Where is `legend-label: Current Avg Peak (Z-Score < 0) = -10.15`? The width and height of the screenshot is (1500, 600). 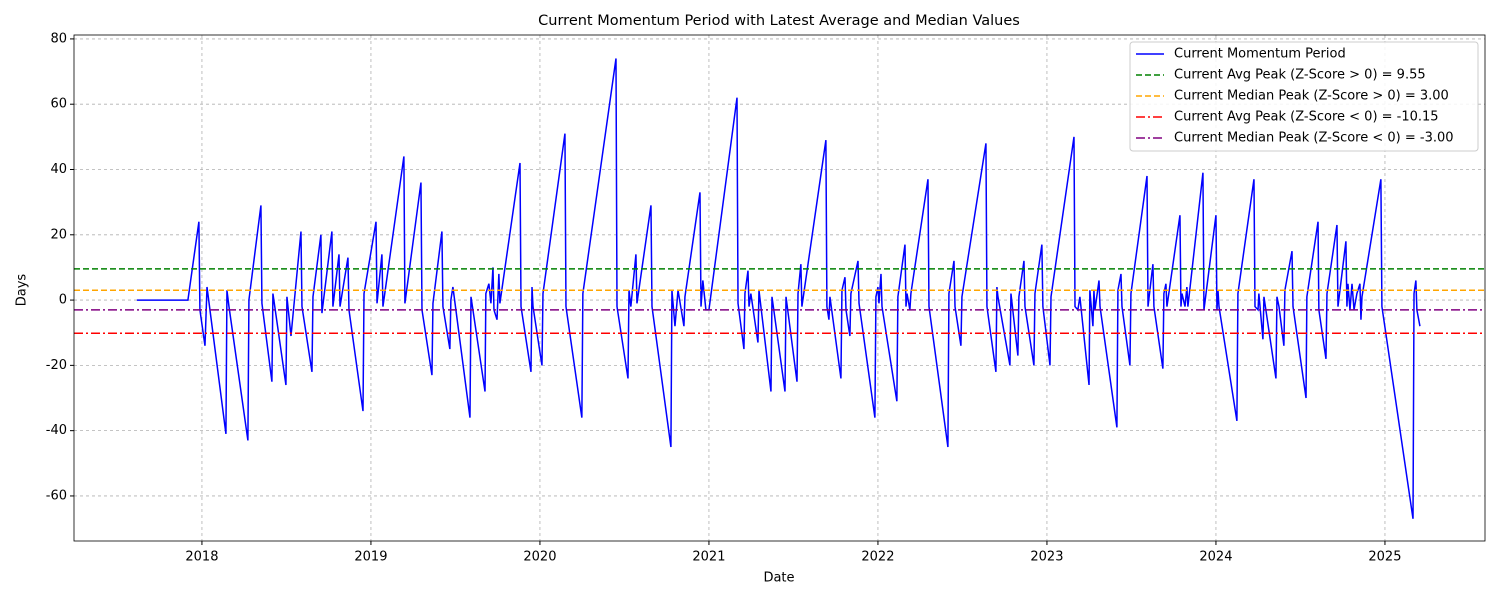 legend-label: Current Avg Peak (Z-Score < 0) = -10.15 is located at coordinates (1306, 117).